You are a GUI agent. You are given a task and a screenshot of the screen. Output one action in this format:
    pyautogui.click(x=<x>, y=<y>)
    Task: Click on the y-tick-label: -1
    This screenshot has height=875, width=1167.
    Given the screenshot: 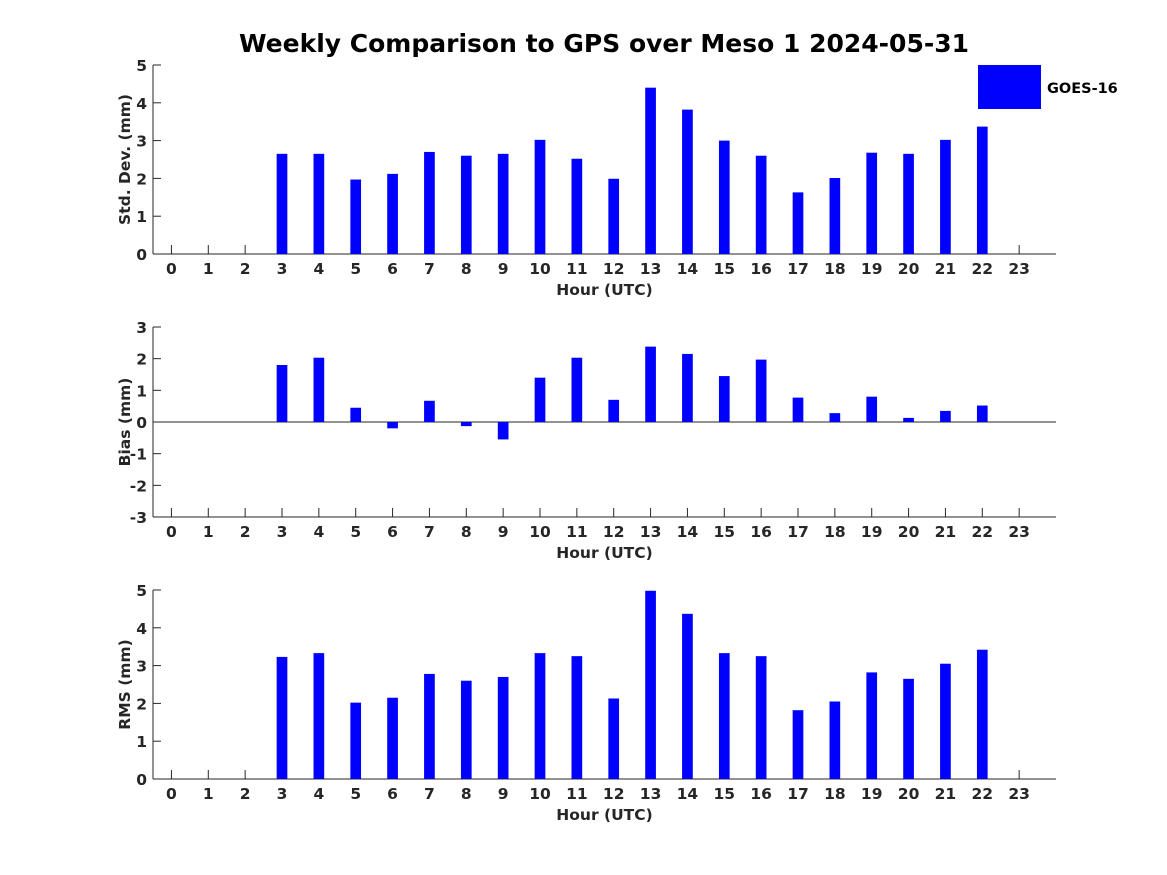 What is the action you would take?
    pyautogui.click(x=138, y=455)
    